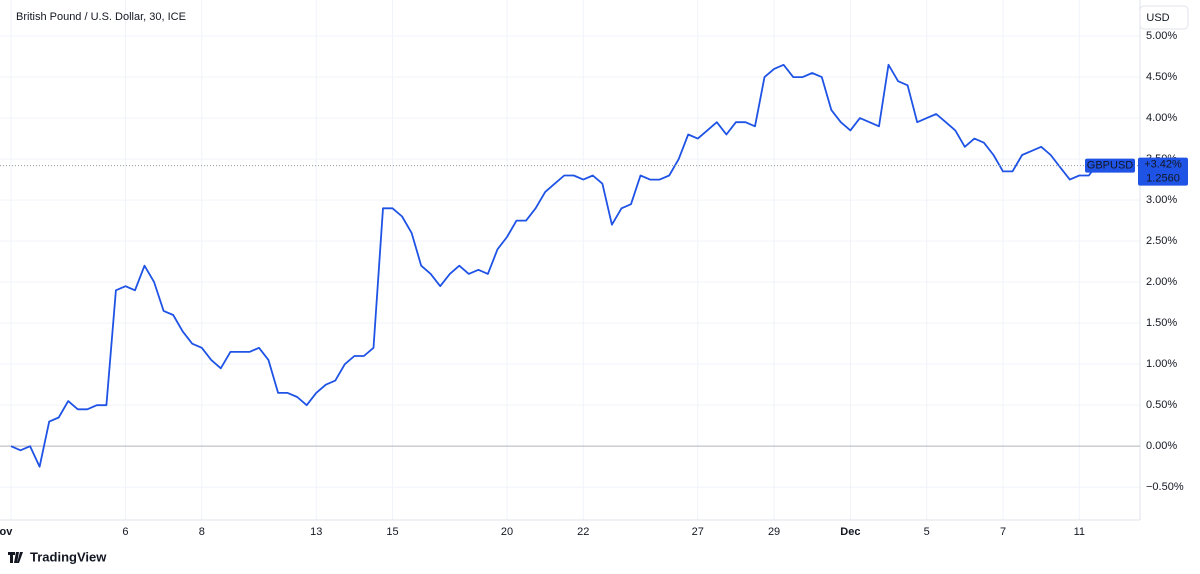  Describe the element at coordinates (698, 532) in the screenshot. I see `x-tick-label: 27` at that location.